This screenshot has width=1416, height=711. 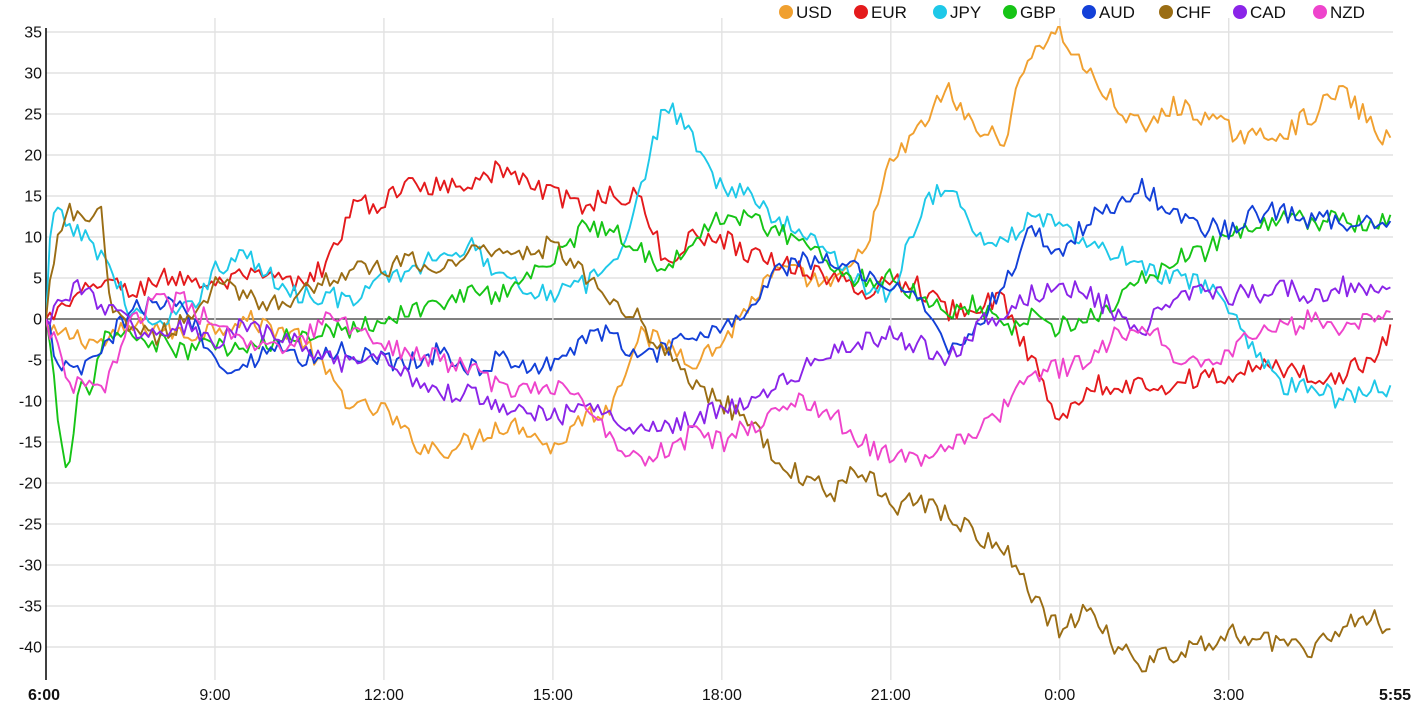 What do you see at coordinates (814, 12) in the screenshot?
I see `legend-label: USD` at bounding box center [814, 12].